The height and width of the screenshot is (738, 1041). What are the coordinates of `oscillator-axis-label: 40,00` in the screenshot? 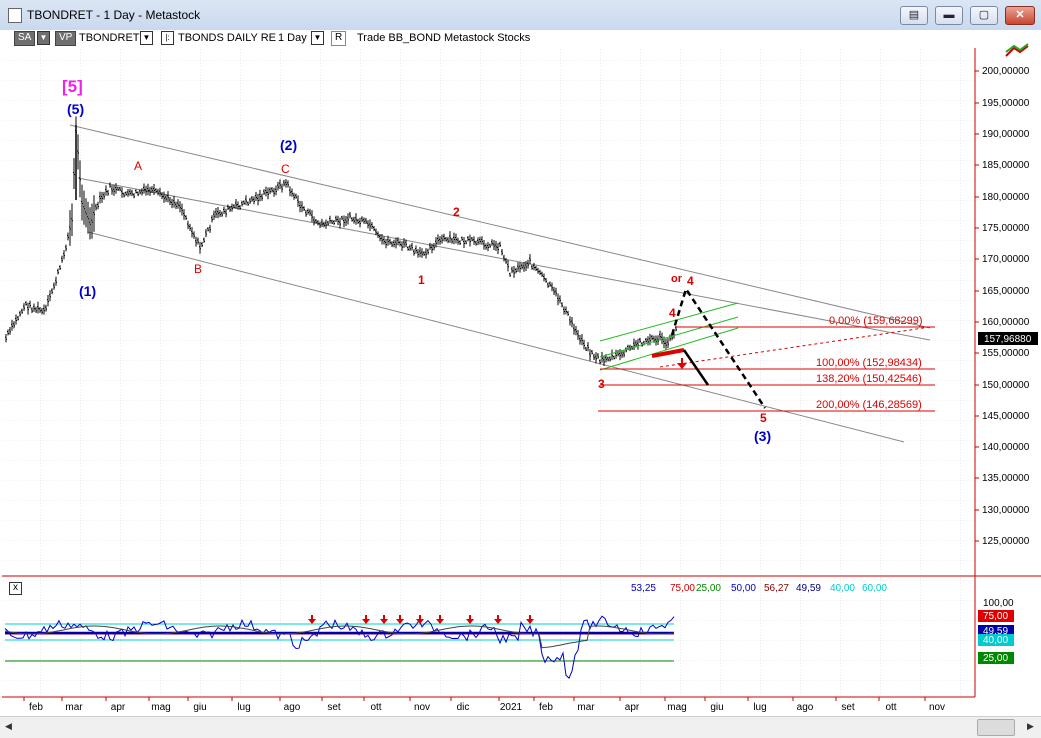 It's located at (995, 640).